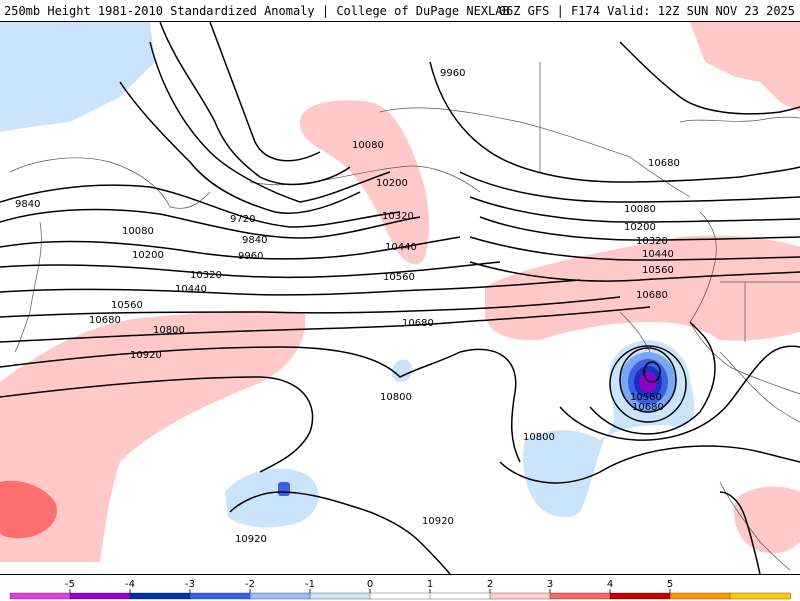  Describe the element at coordinates (190, 584) in the screenshot. I see `colorbar-tick-label: -3` at that location.